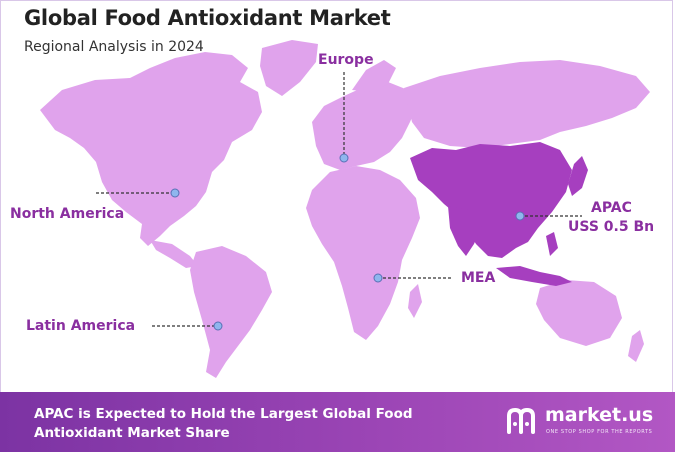  What do you see at coordinates (67, 214) in the screenshot?
I see `north-america-label: North America` at bounding box center [67, 214].